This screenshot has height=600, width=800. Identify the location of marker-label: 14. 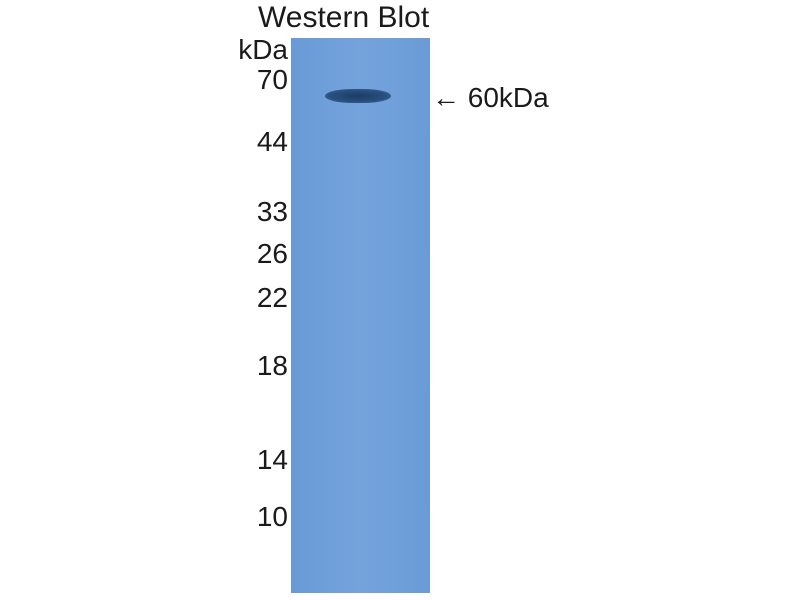
(272, 459).